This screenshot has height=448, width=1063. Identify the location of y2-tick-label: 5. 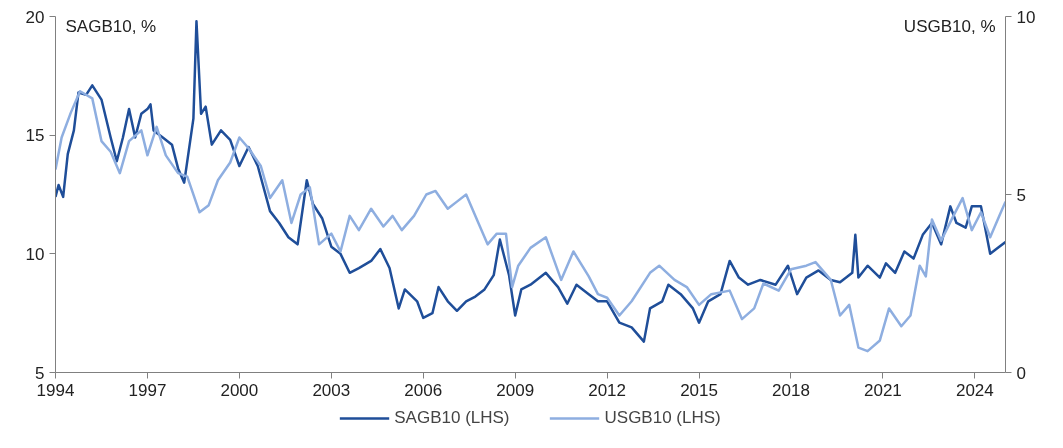
(1021, 195).